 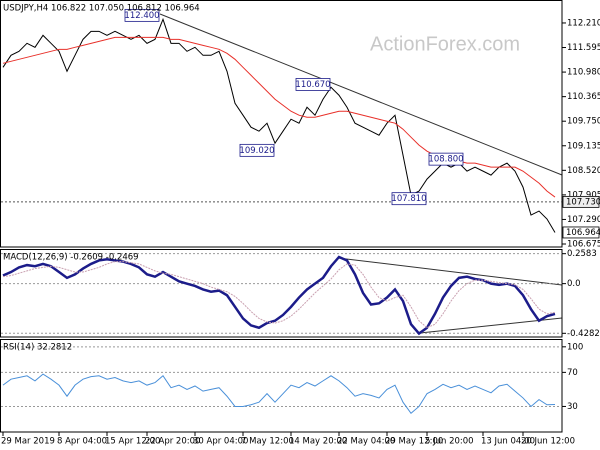 What do you see at coordinates (71, 258) in the screenshot?
I see `panel-title: MACD(12,26,9) -0.2609 -0.2469` at bounding box center [71, 258].